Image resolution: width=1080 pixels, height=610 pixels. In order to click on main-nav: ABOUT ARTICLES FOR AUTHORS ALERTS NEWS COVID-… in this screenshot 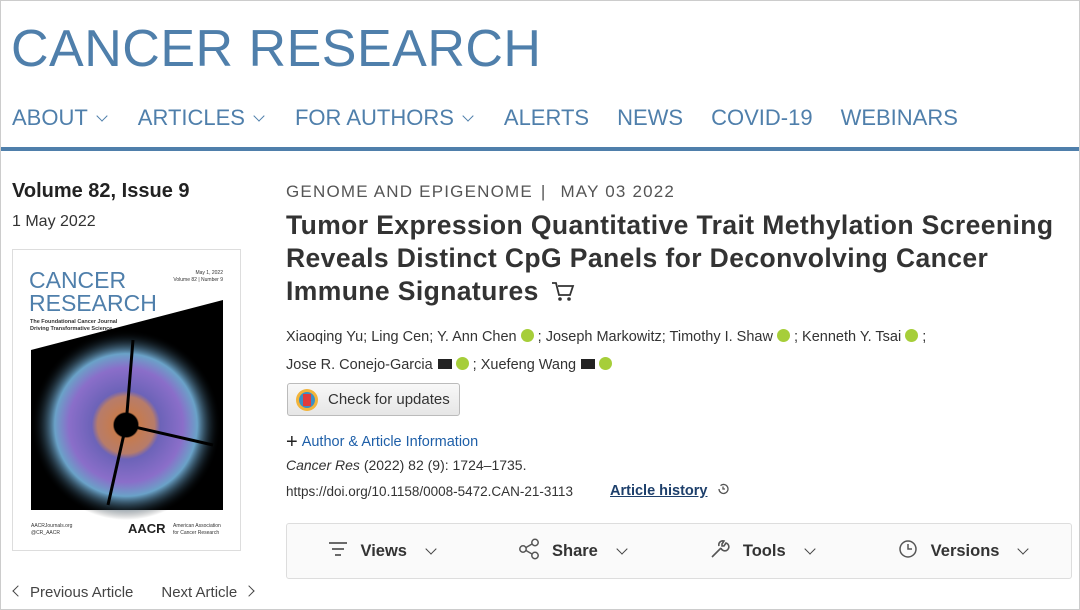, I will do `click(485, 118)`.